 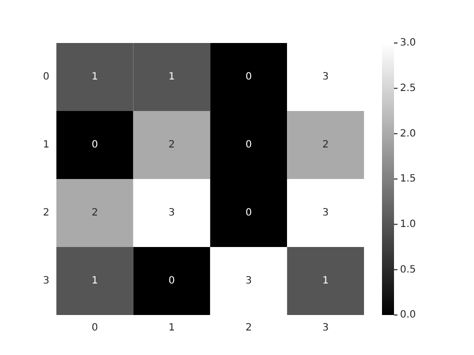 What do you see at coordinates (408, 88) in the screenshot?
I see `color-bar-label: 2.5` at bounding box center [408, 88].